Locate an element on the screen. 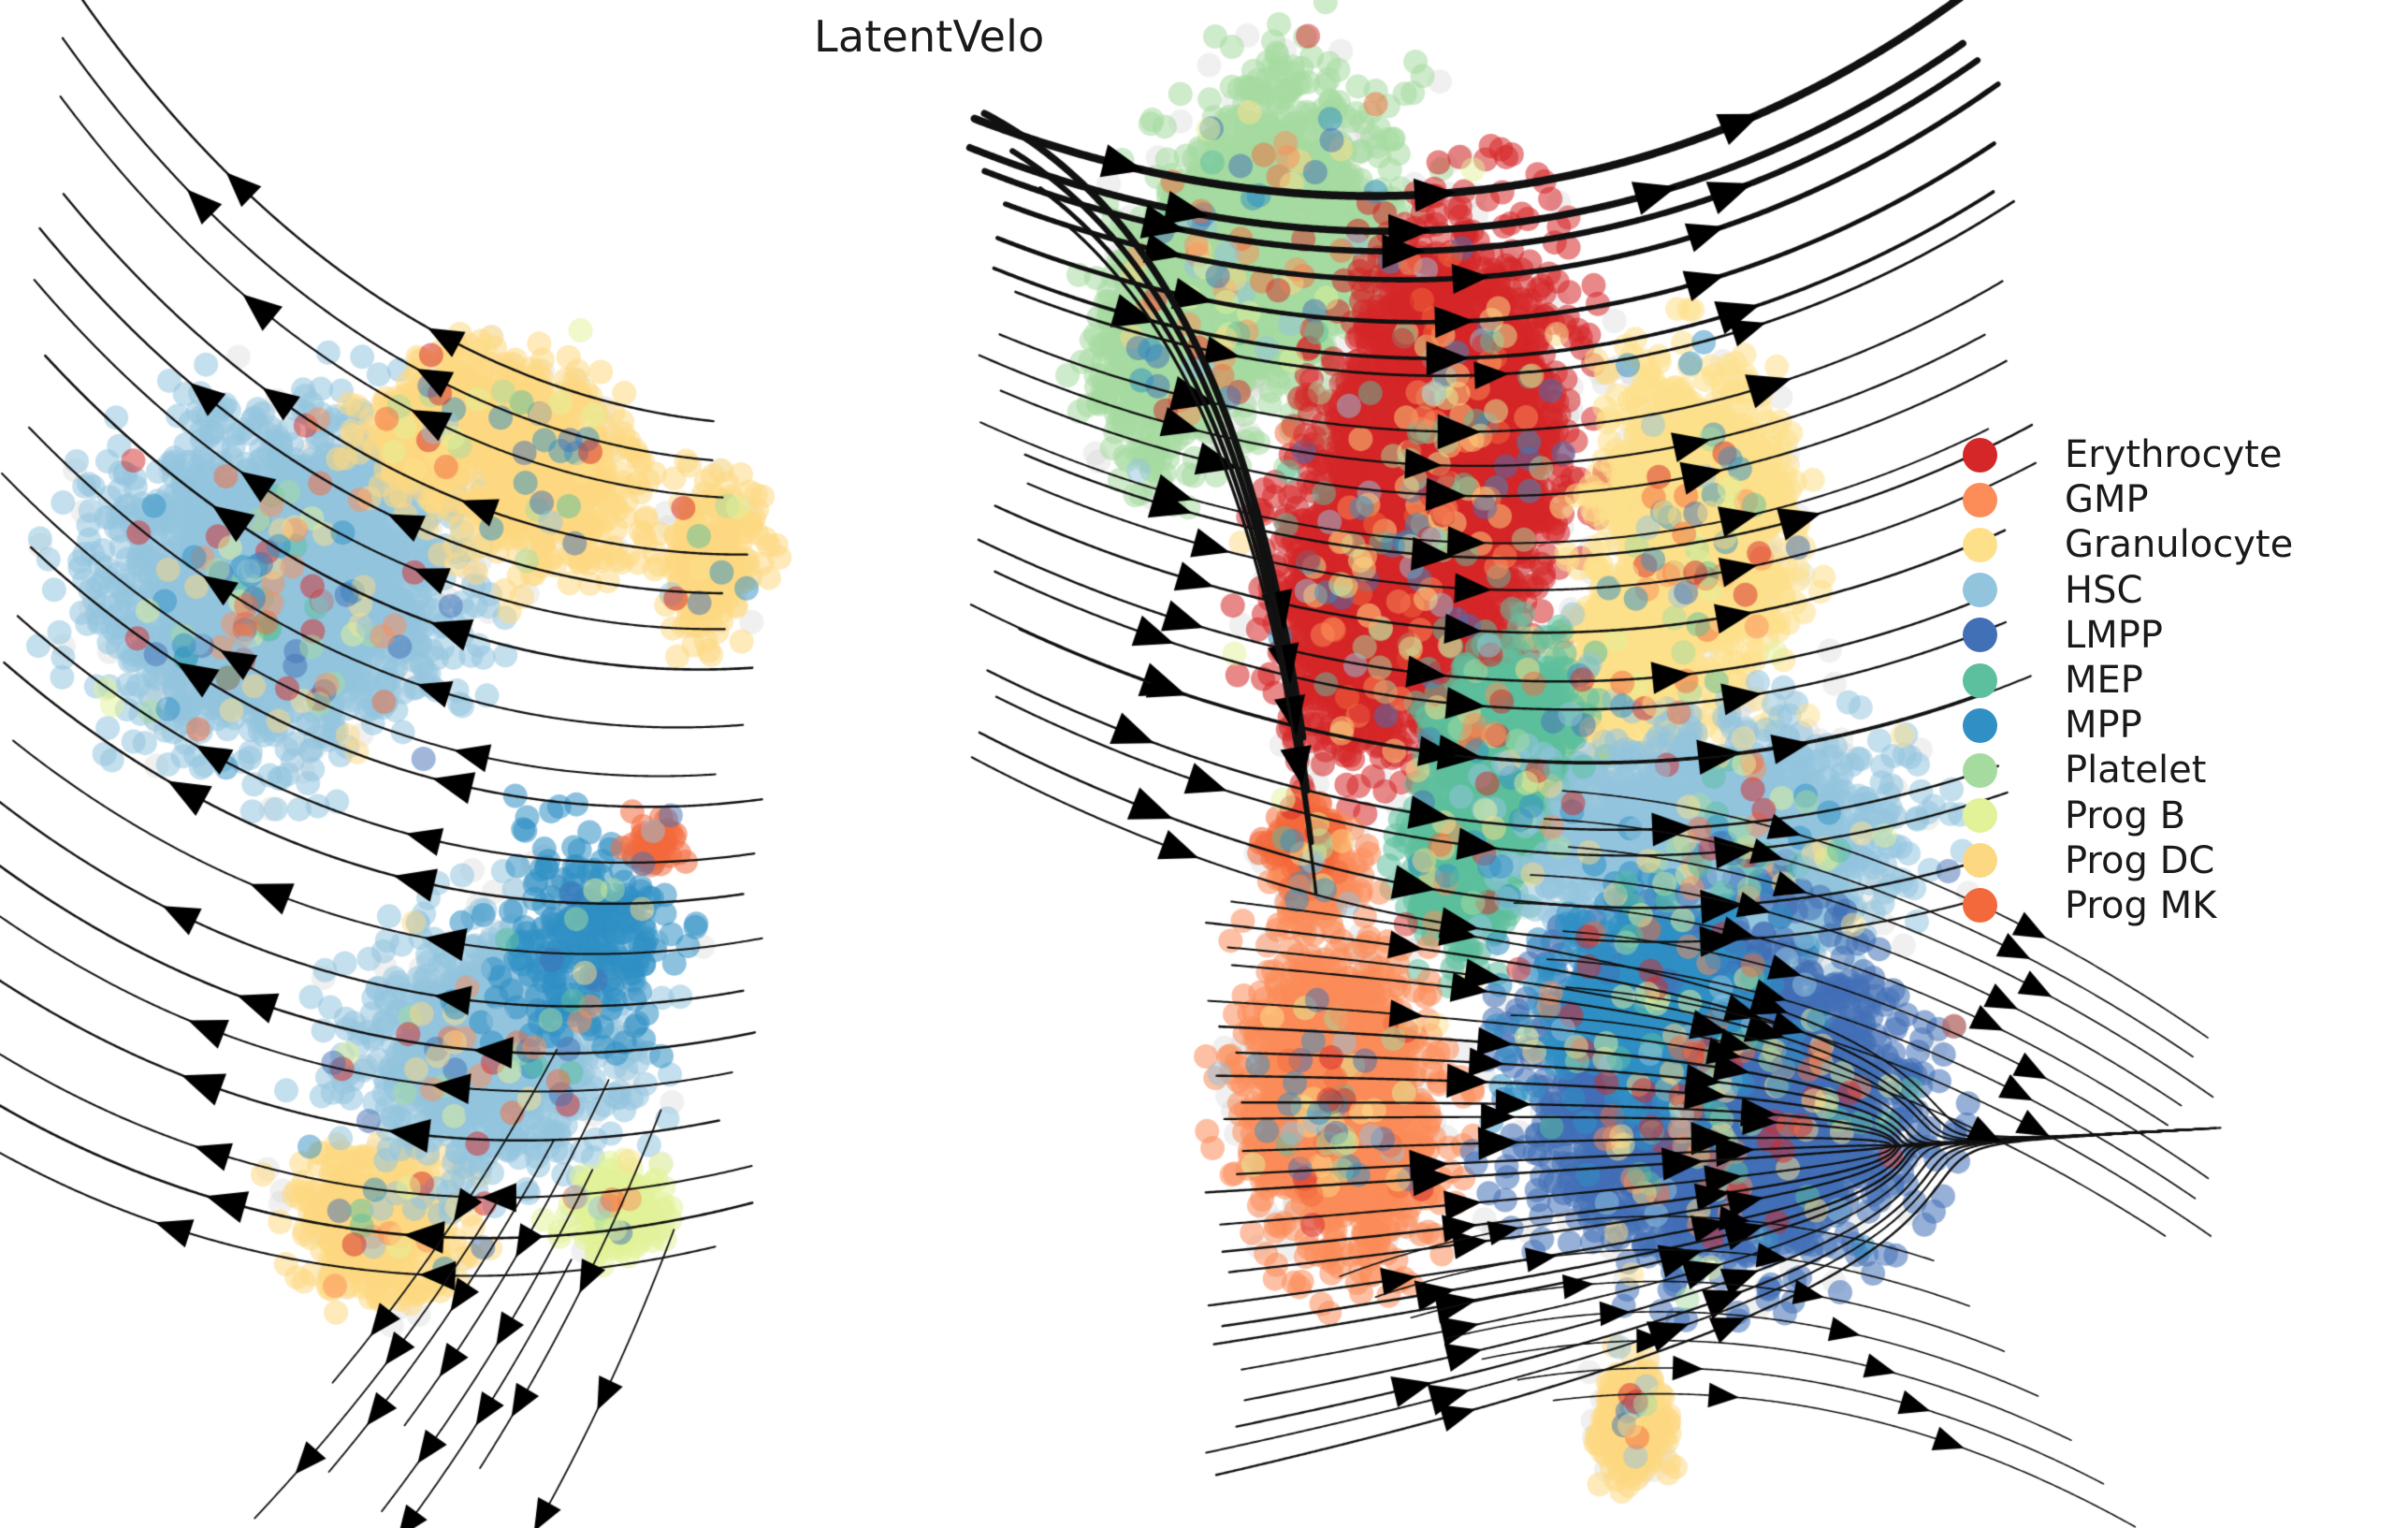  page-title: LatentVelo is located at coordinates (930, 36).